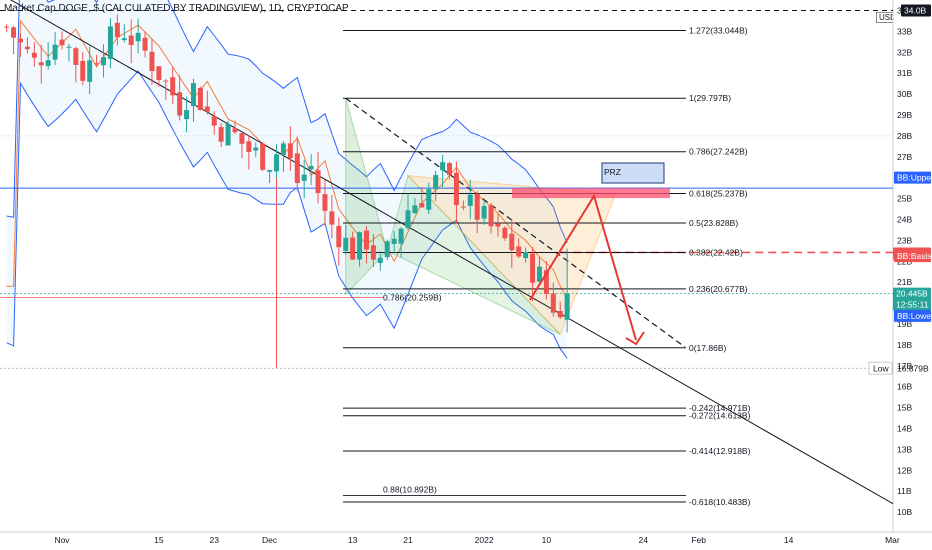 Image resolution: width=932 pixels, height=550 pixels. Describe the element at coordinates (913, 368) in the screenshot. I see `low-price-label: 16.879B` at that location.